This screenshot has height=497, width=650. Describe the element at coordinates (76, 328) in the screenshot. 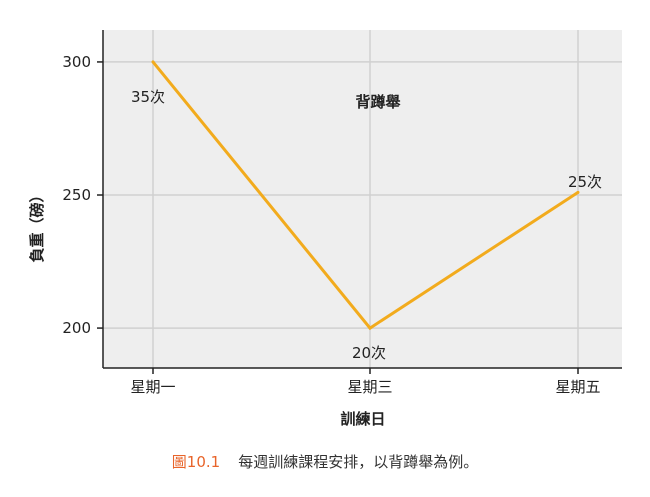

I see `y-tick-label-200: 200` at that location.